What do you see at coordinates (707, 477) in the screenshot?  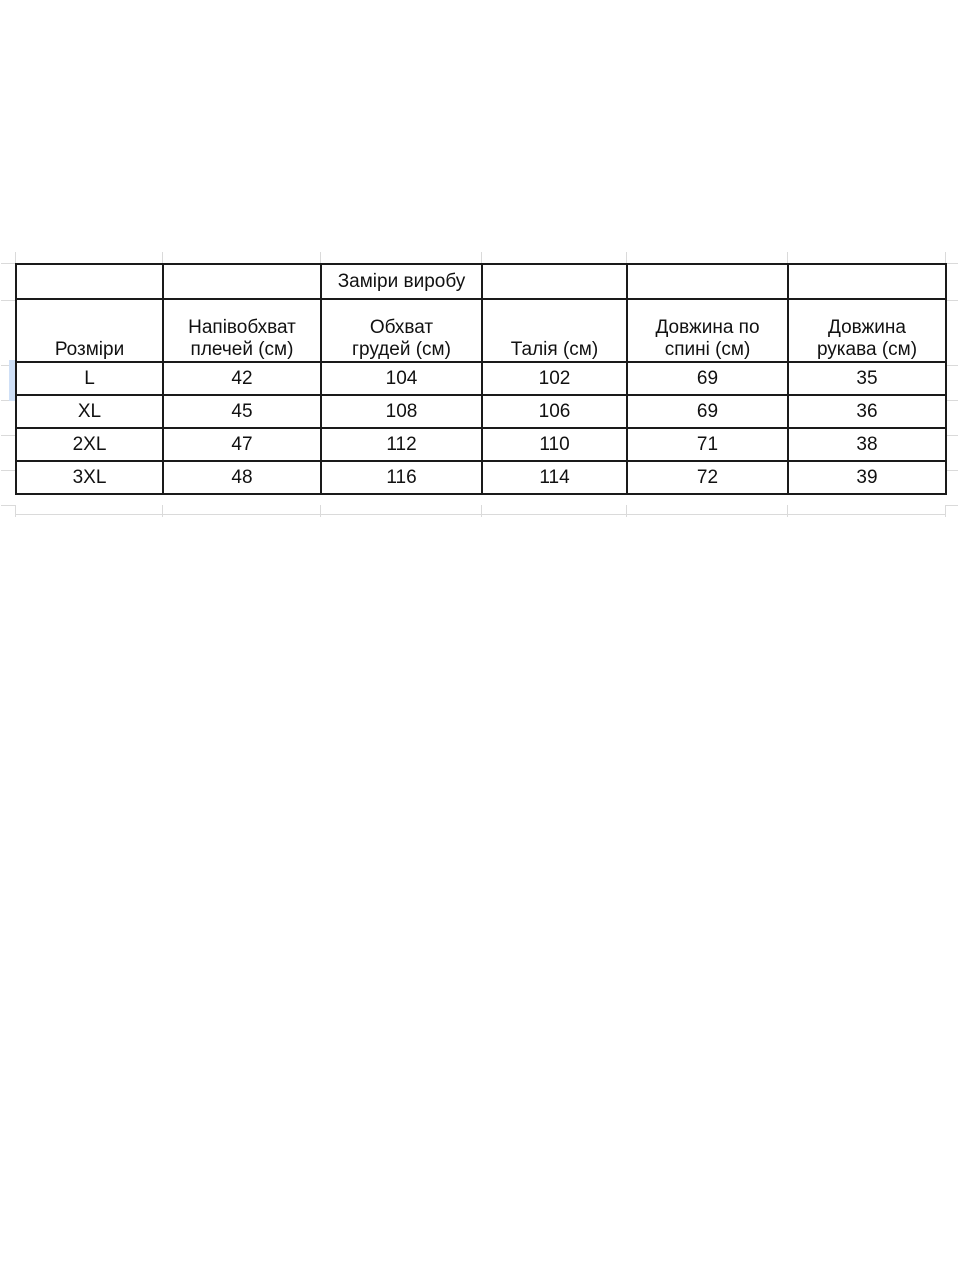 I see `value-cell: 72` at bounding box center [707, 477].